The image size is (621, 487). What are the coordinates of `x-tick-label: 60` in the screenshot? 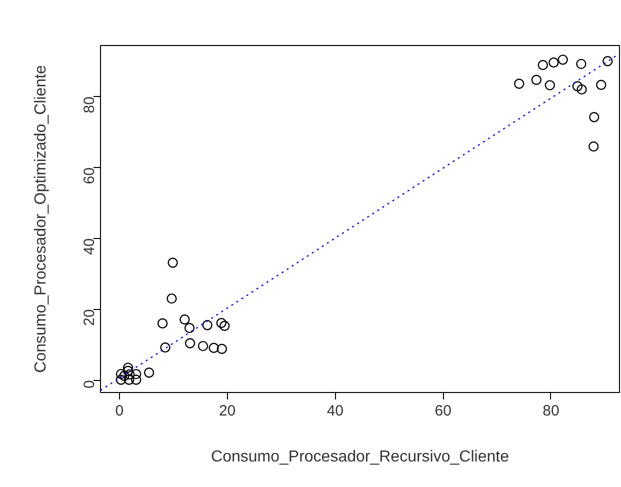 It's located at (443, 411).